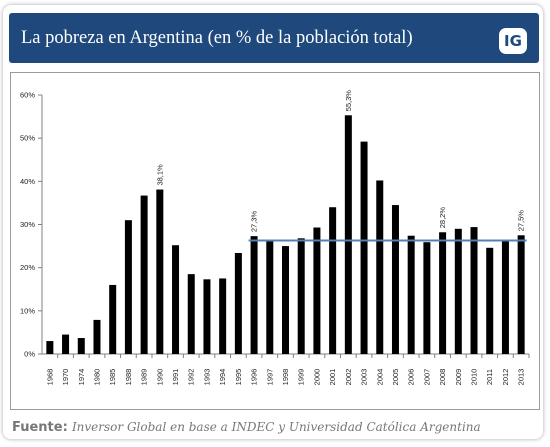 The height and width of the screenshot is (447, 550). What do you see at coordinates (348, 101) in the screenshot?
I see `data-label-2002: 55,3%` at bounding box center [348, 101].